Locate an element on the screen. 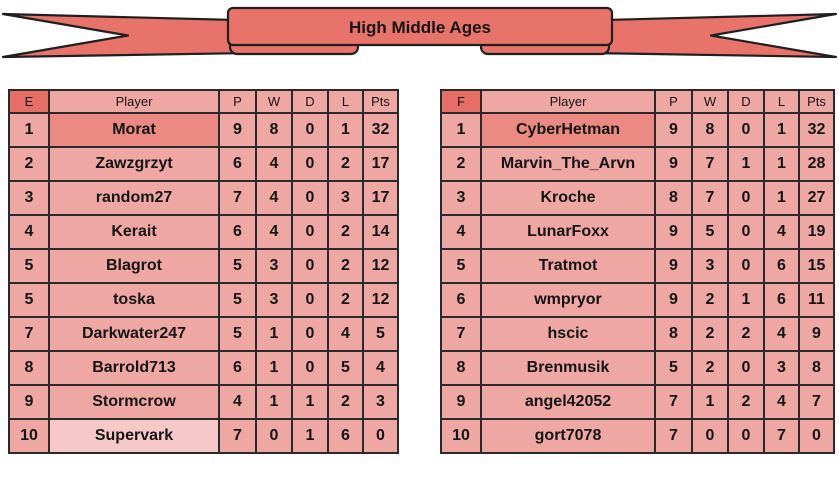  standings-row: 1 CyberHetman 9 8 0 1 32 is located at coordinates (637, 130).